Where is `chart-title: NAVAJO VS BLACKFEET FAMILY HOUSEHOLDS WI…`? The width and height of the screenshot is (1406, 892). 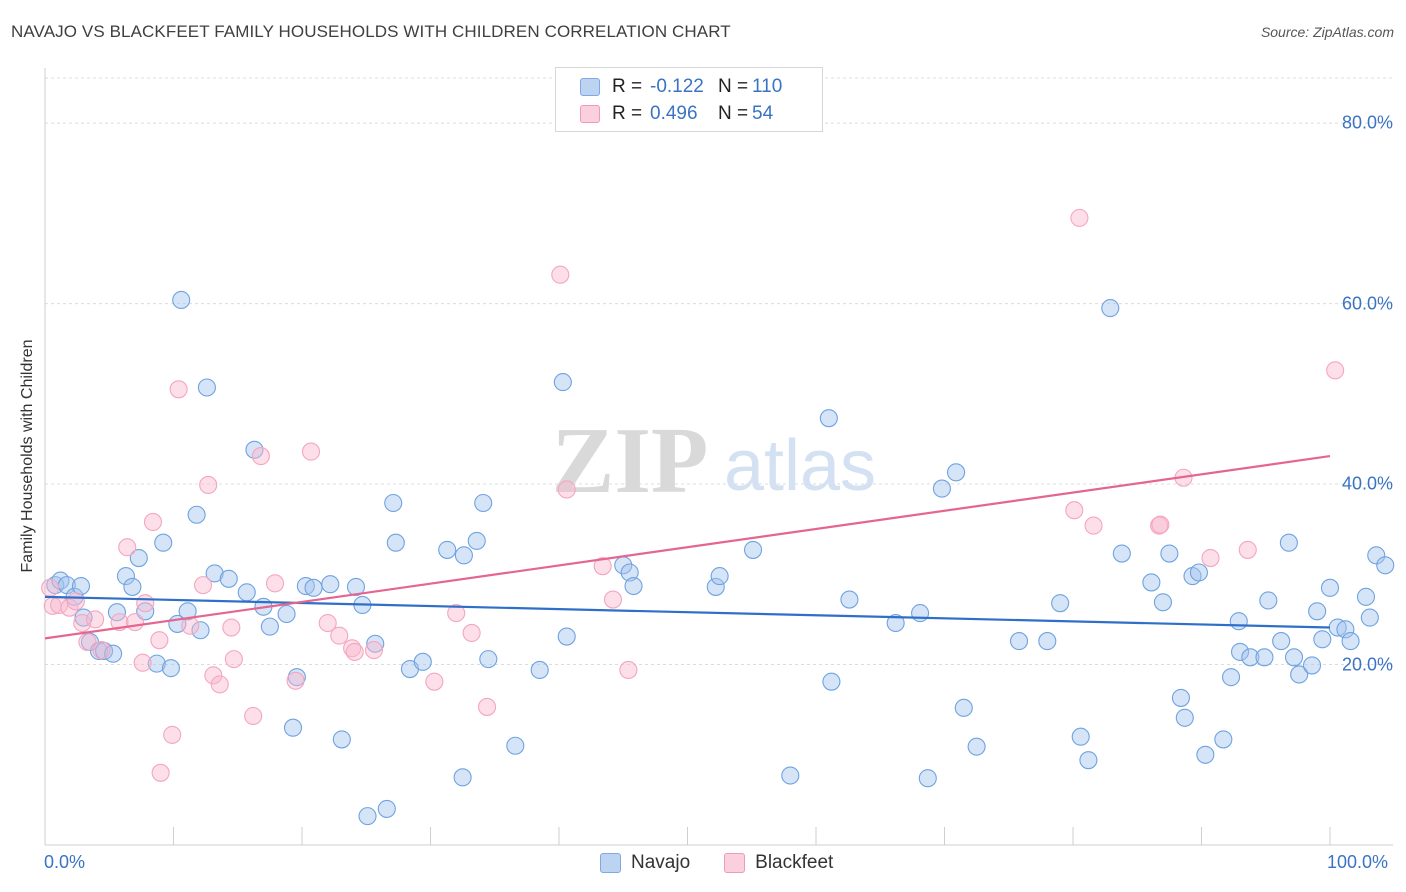
chart-title: NAVAJO VS BLACKFEET FAMILY HOUSEHOLDS WI… is located at coordinates (371, 31).